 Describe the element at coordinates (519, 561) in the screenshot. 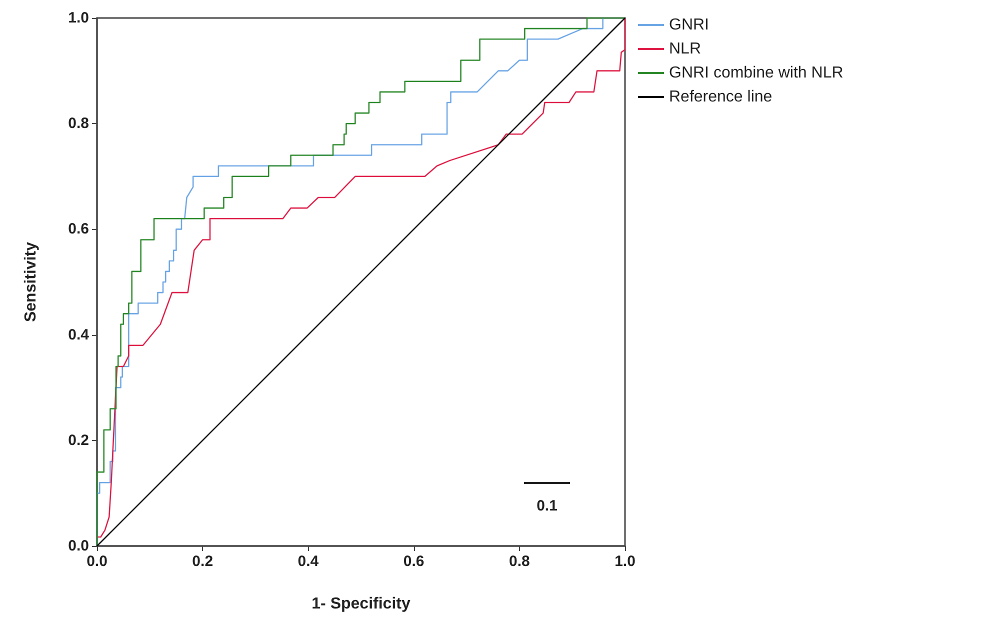

I see `x-tick-label: 0.8` at that location.